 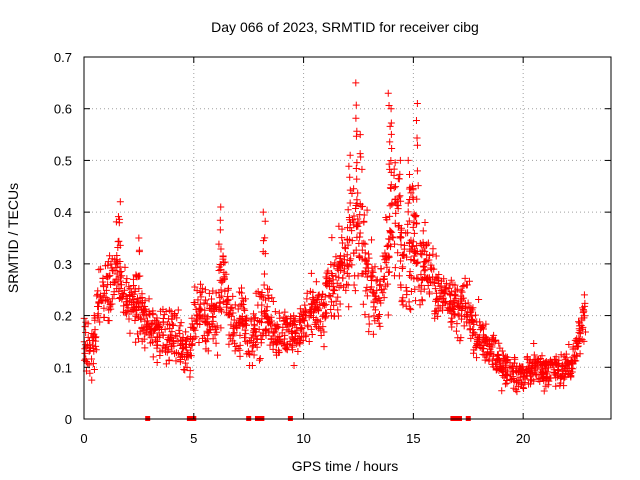 I want to click on y-tick-label: 0, so click(x=68, y=419).